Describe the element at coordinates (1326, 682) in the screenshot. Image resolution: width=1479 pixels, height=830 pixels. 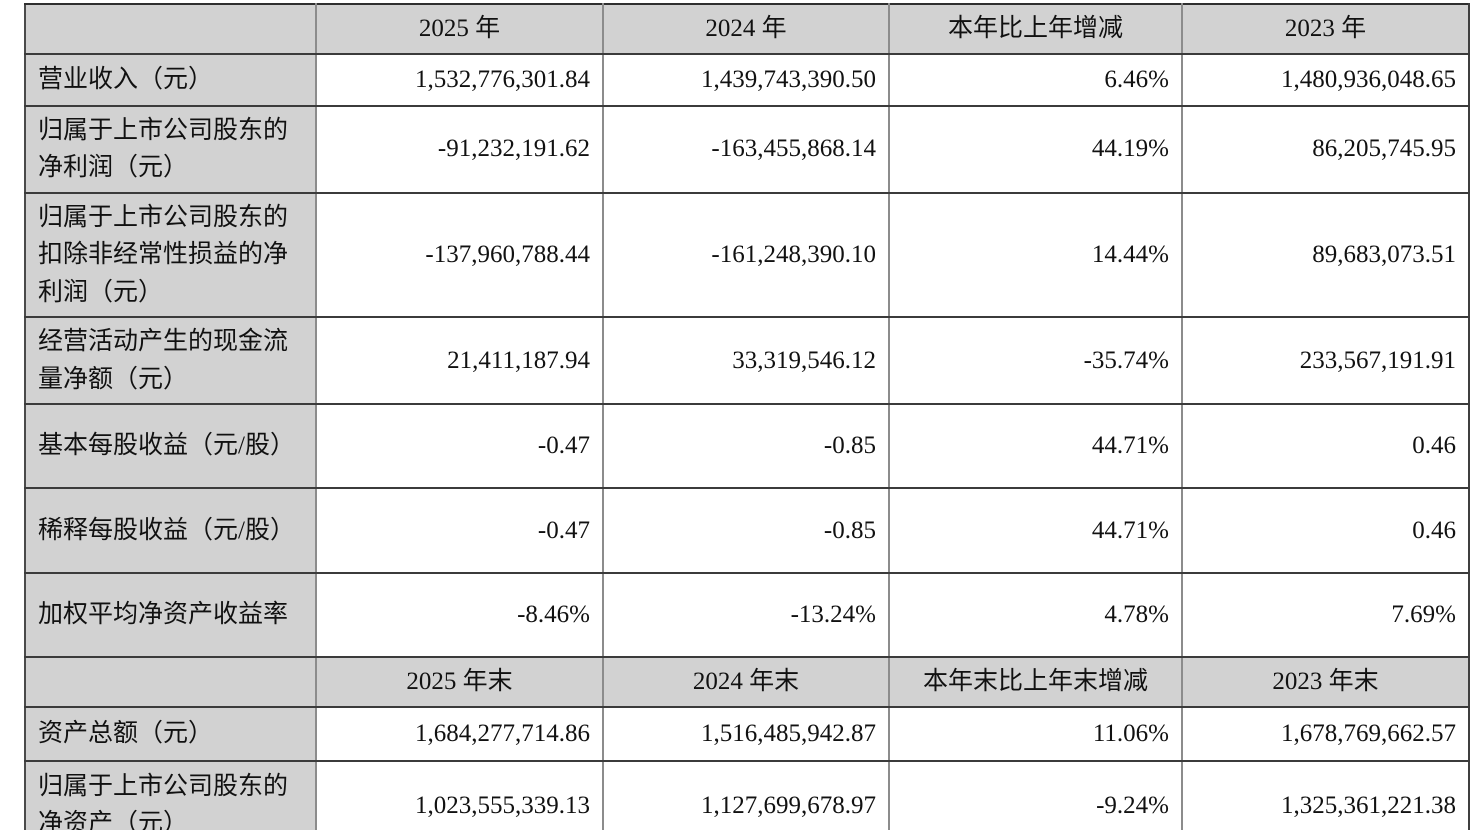
I see `column-header-2023-end: 2023 年末` at that location.